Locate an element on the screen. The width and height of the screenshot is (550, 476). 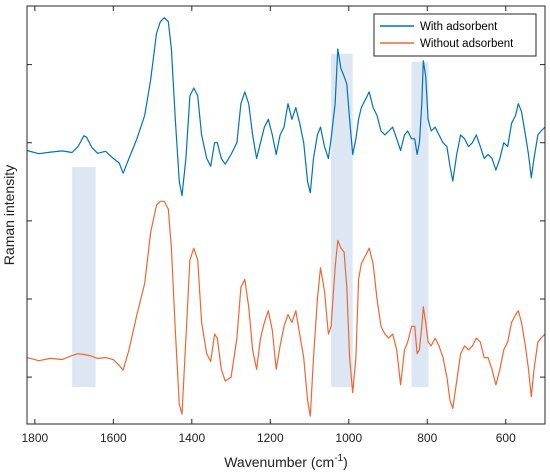
x-axis-label-main: Wavenumber (cm is located at coordinates (279, 462).